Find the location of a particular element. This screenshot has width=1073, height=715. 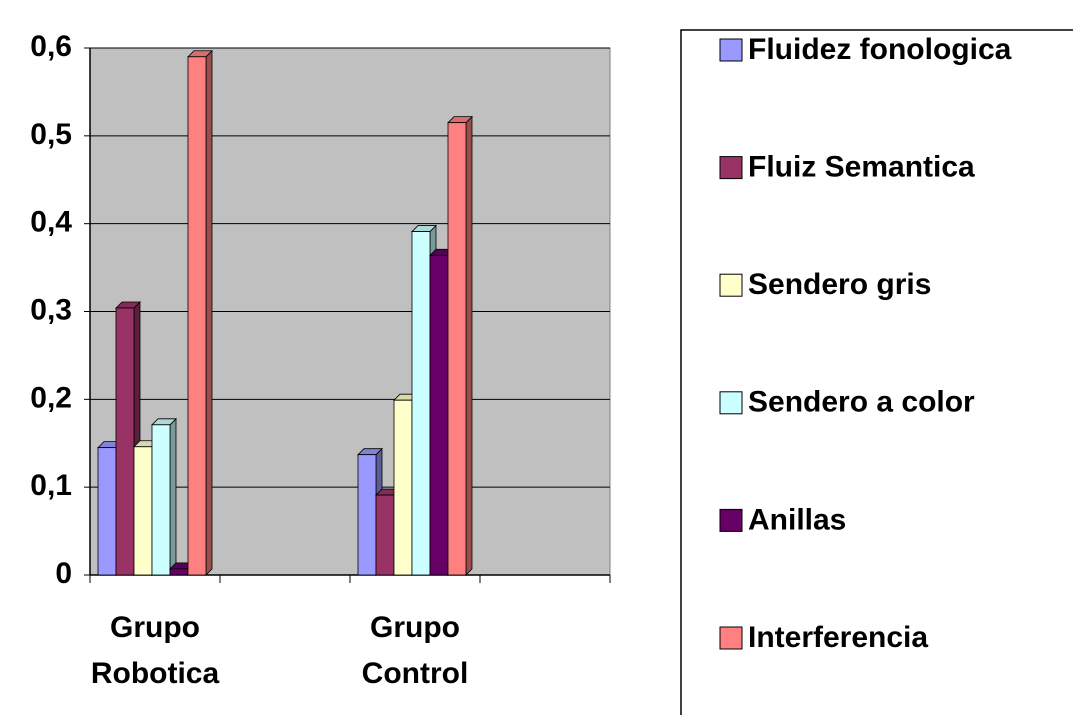

y-tick-label: 0,1 is located at coordinates (51, 485).